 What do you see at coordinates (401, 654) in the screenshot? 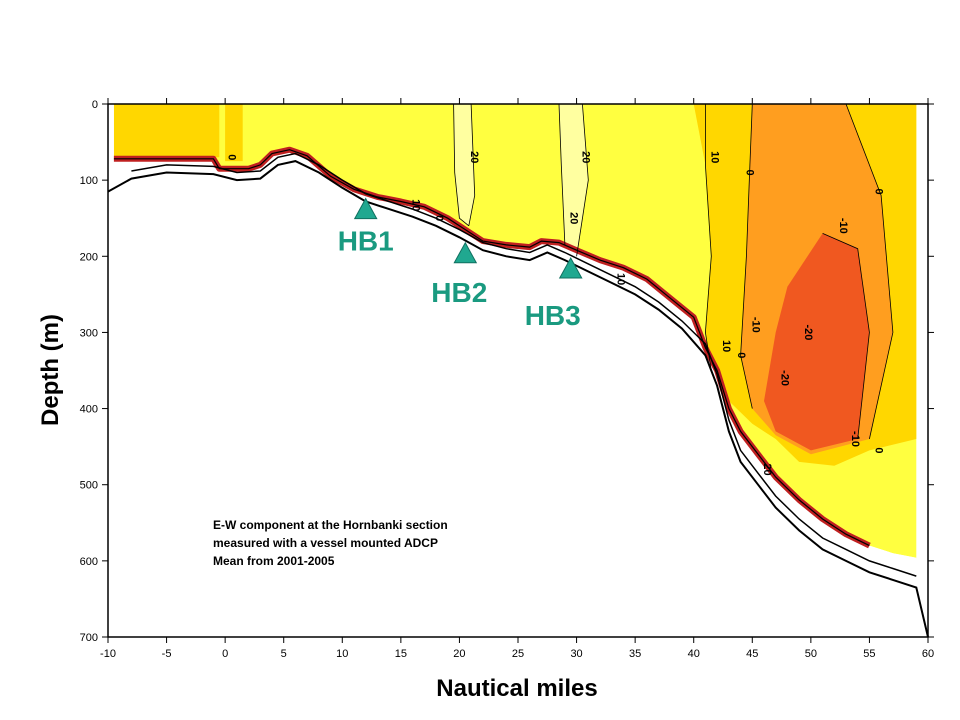
I see `x-tick-label: 15` at bounding box center [401, 654].